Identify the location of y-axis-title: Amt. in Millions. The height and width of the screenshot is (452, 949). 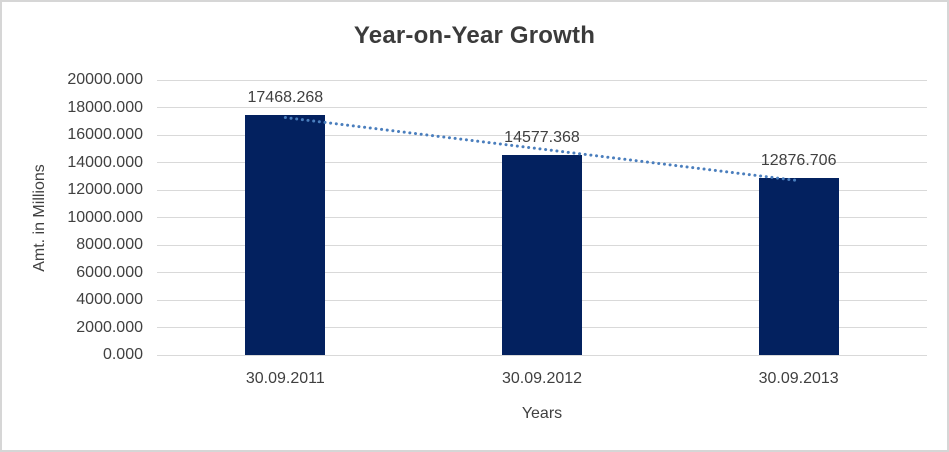
(39, 217).